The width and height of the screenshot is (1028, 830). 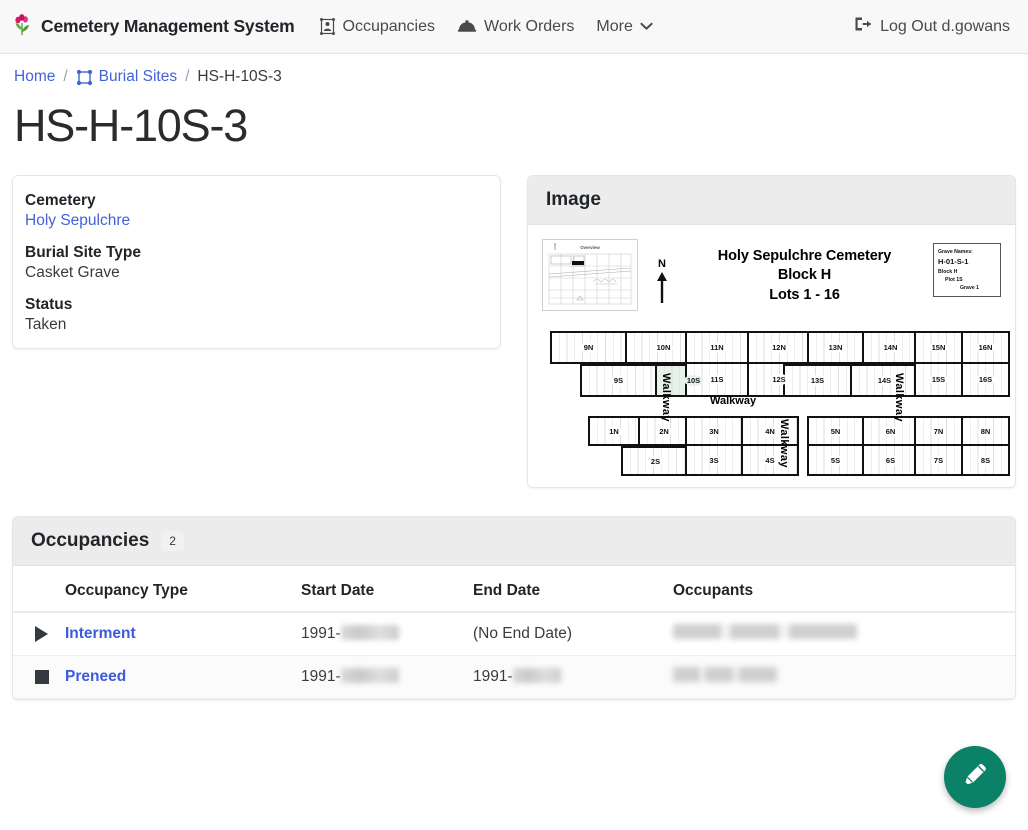 I want to click on end-date-redacted, so click(x=536, y=676).